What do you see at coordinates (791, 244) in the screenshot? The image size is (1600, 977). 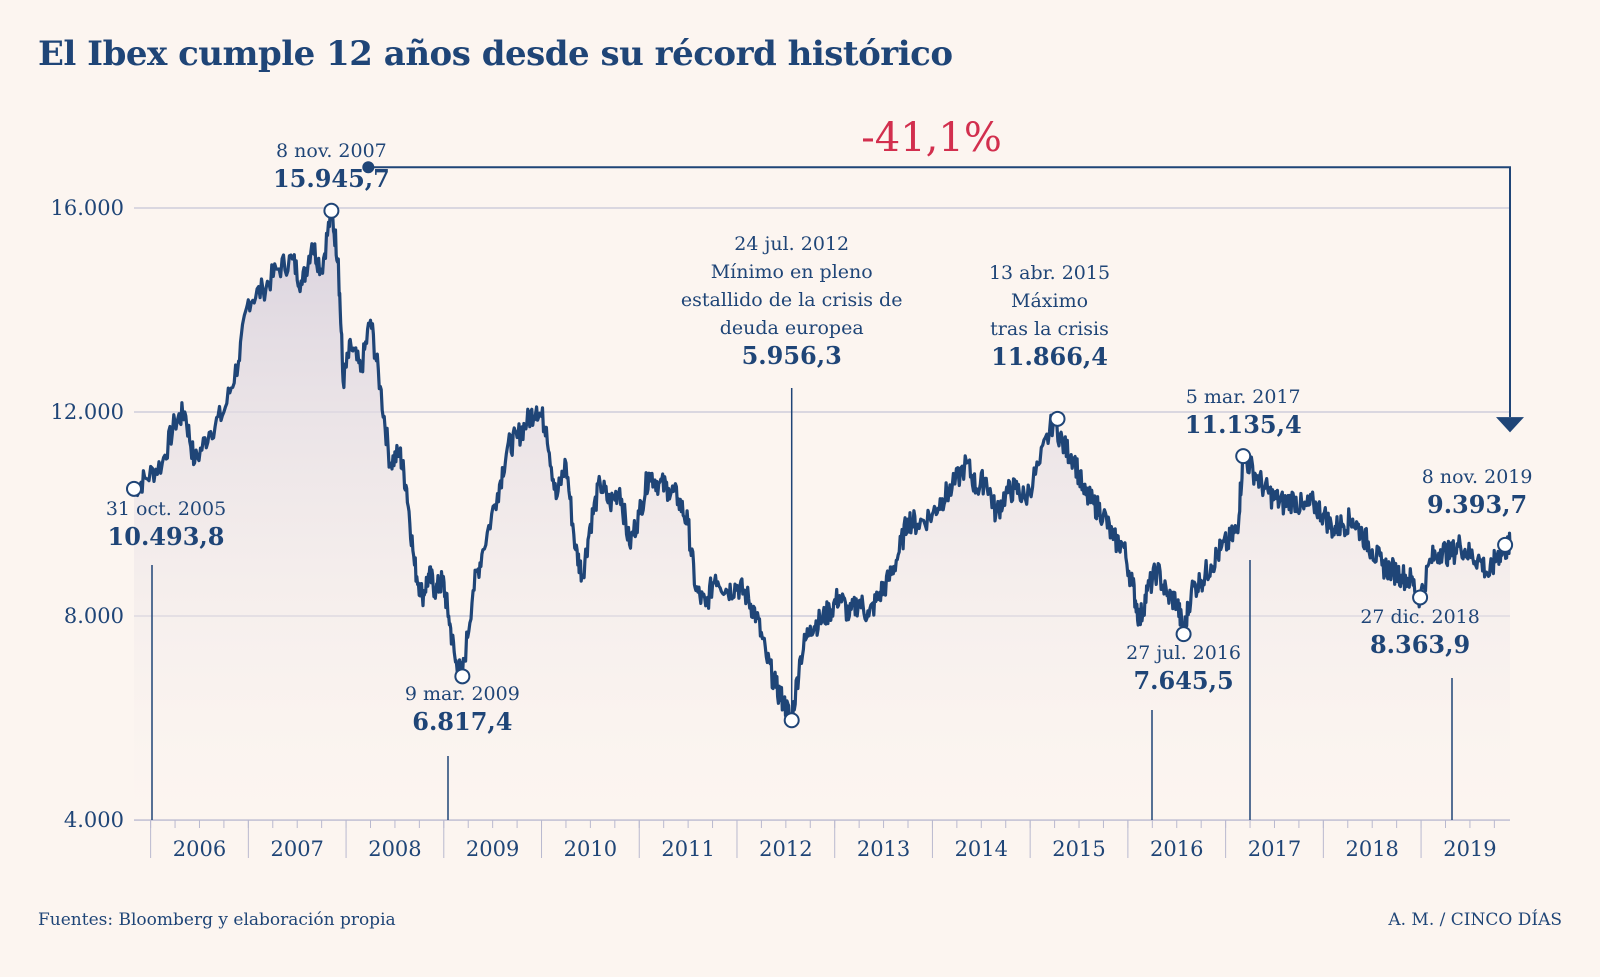 I see `annotation-label: 24 jul. 2012` at bounding box center [791, 244].